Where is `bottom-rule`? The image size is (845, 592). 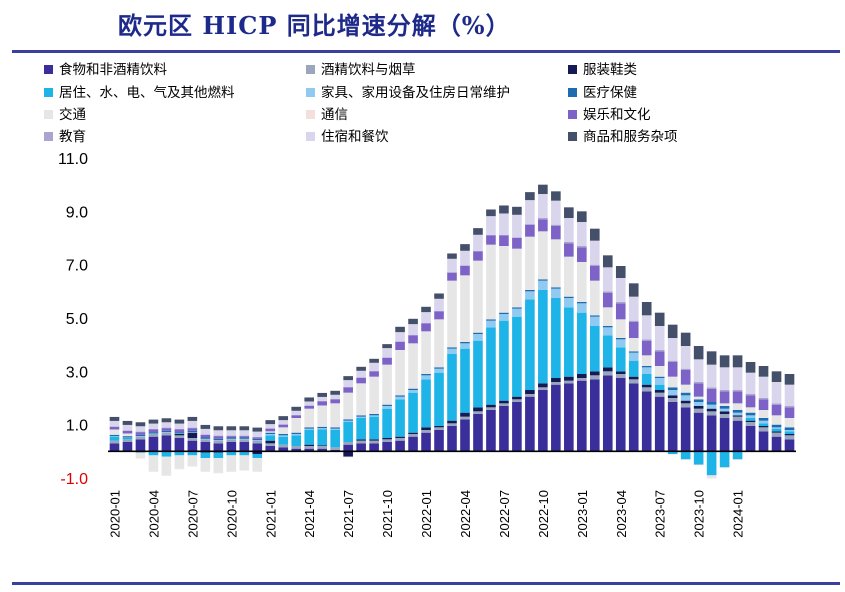 bottom-rule is located at coordinates (426, 583).